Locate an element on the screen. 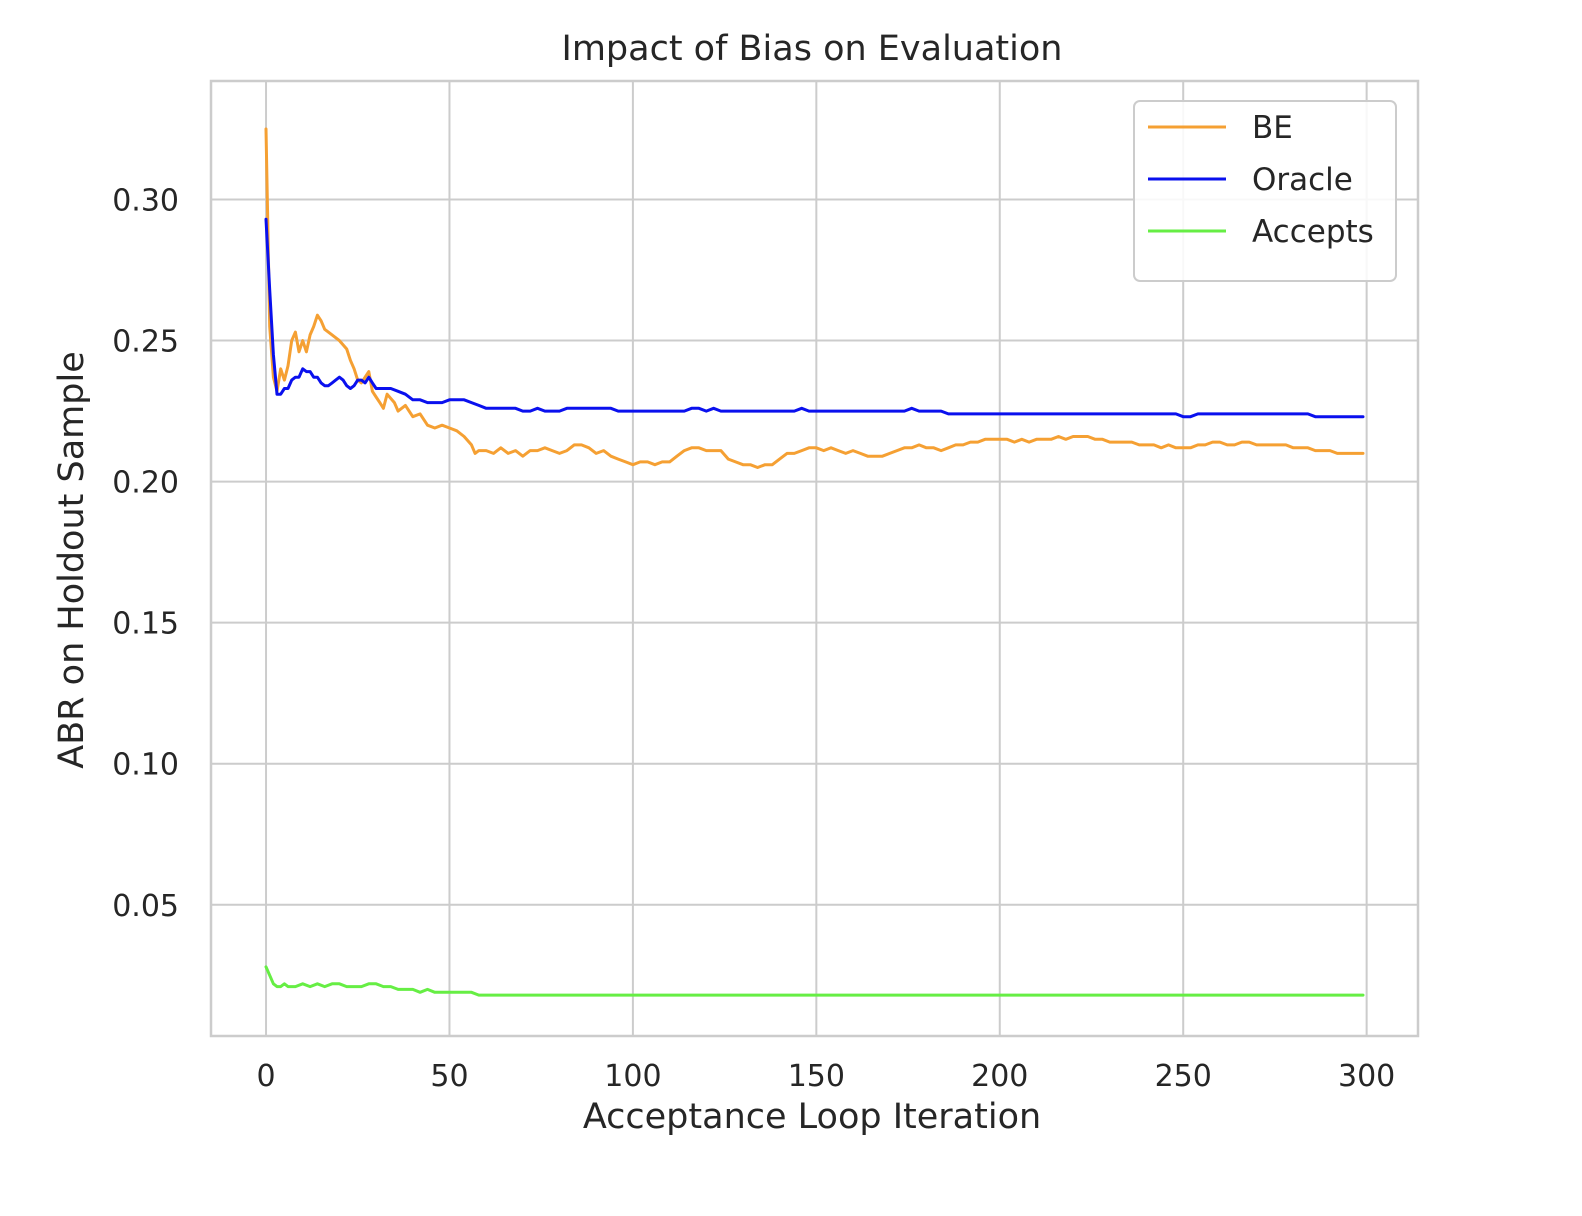 This screenshot has height=1216, width=1582. x-tick-label: 50 is located at coordinates (449, 1076).